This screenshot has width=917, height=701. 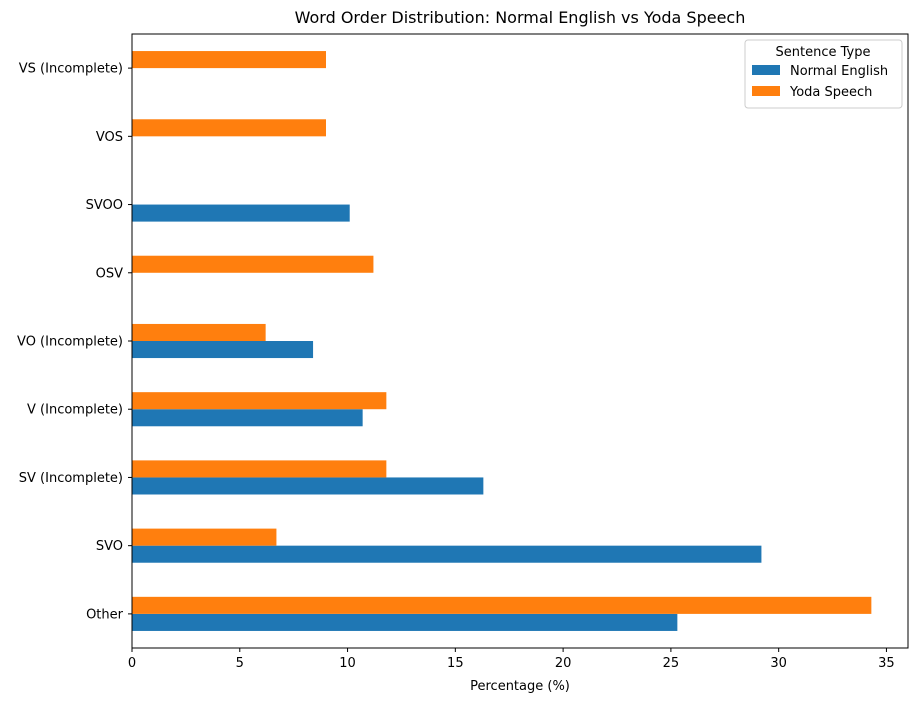 What do you see at coordinates (405, 622) in the screenshot?
I see `bar-normal-english-other` at bounding box center [405, 622].